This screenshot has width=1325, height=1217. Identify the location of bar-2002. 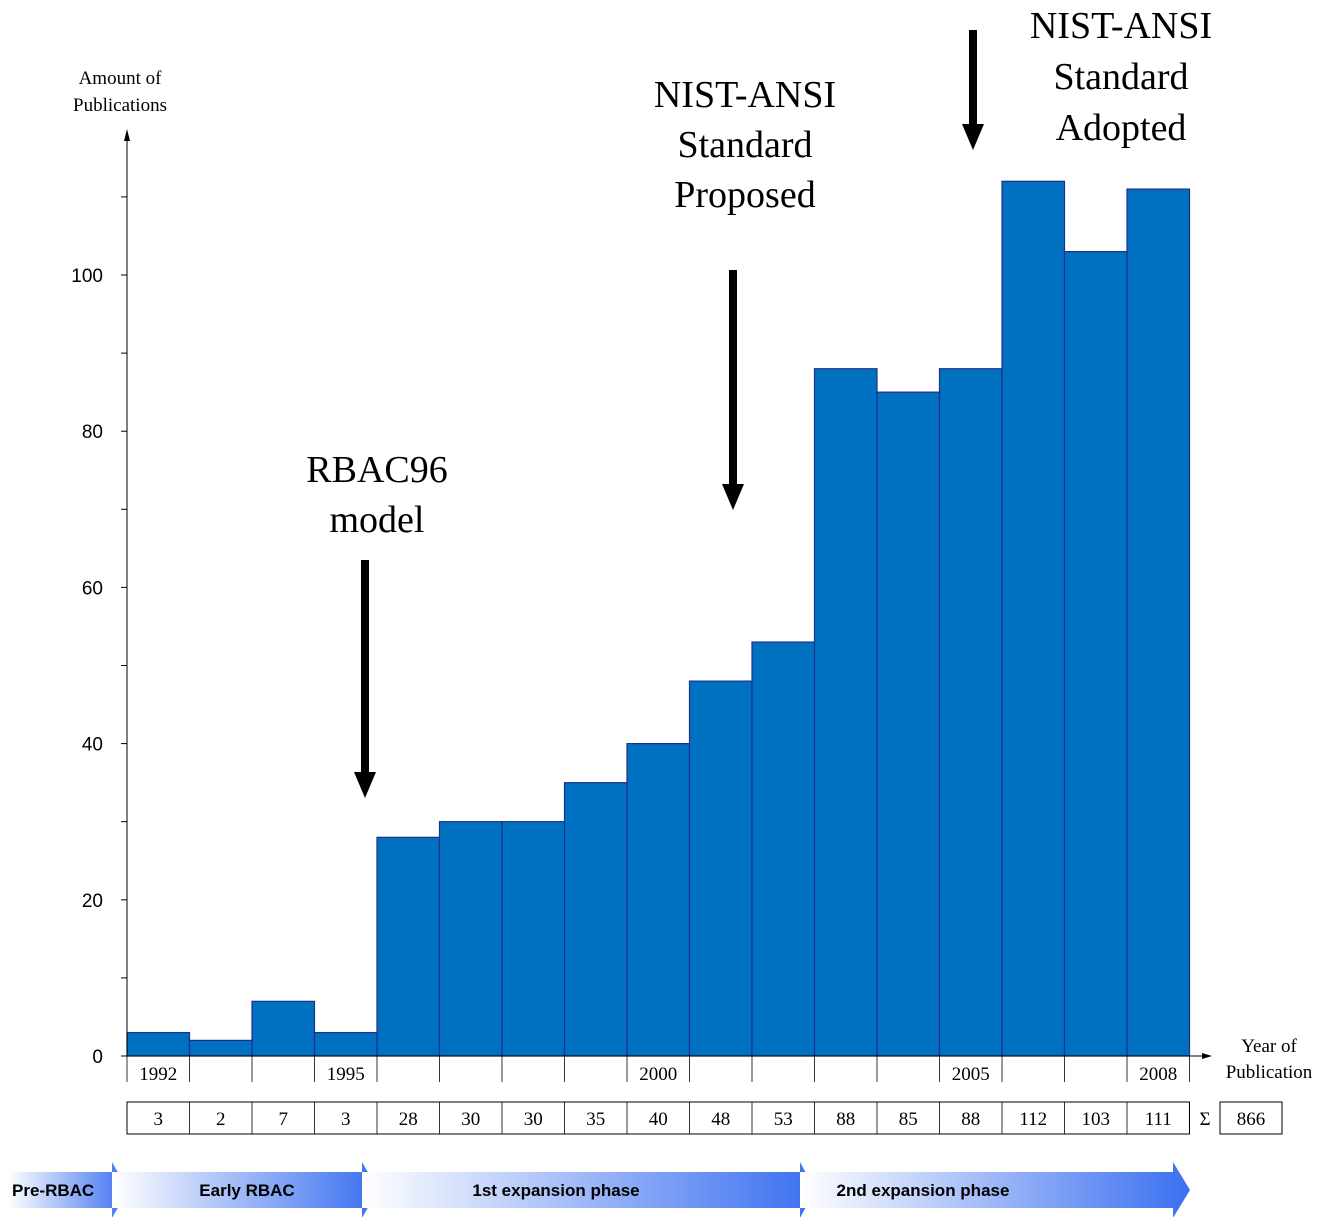
(783, 849).